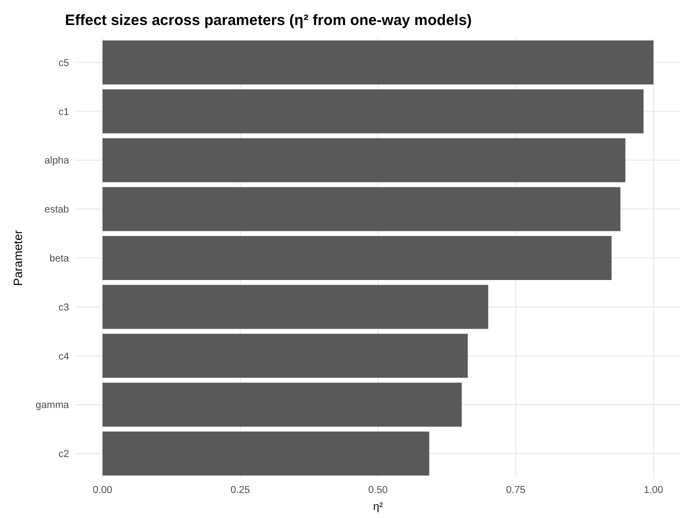  What do you see at coordinates (268, 20) in the screenshot?
I see `chart-title: Effect sizes across parameters (η² from one-way models)` at bounding box center [268, 20].